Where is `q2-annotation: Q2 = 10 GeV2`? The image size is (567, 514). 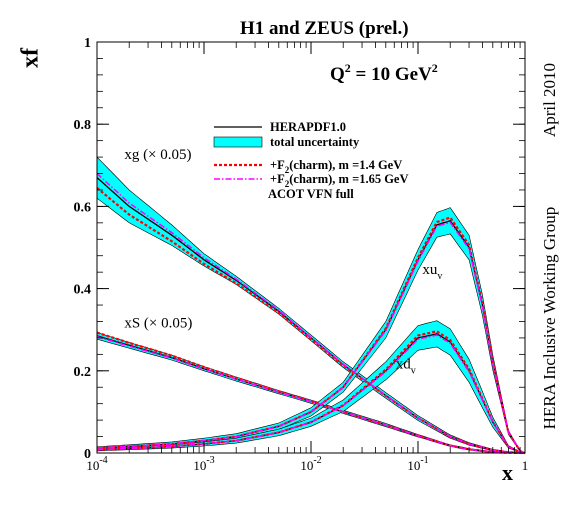 q2-annotation: Q2 = 10 GeV2 is located at coordinates (384, 73).